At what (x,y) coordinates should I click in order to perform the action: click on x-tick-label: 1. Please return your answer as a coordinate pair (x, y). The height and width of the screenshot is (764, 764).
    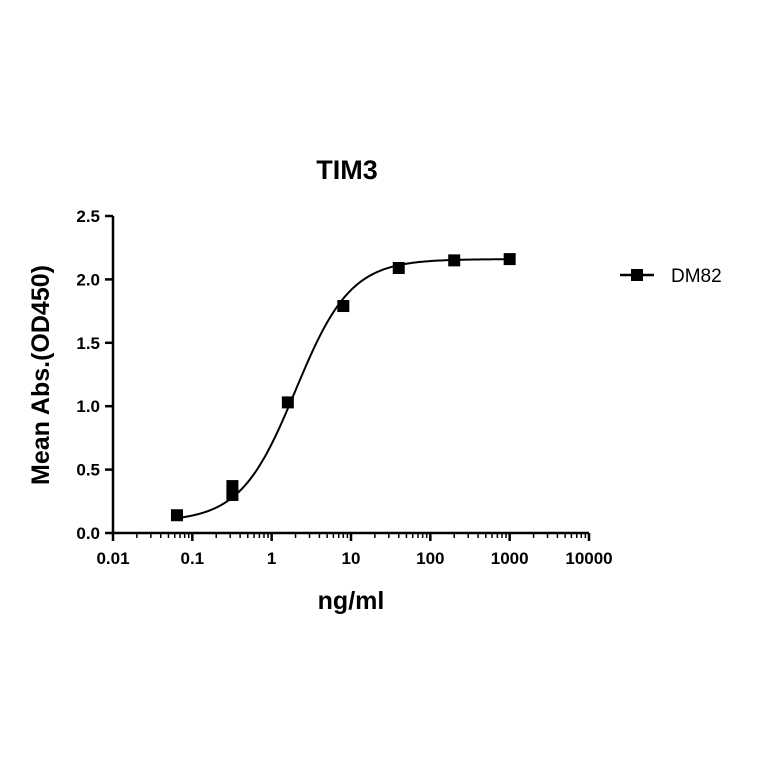
    Looking at the image, I should click on (271, 558).